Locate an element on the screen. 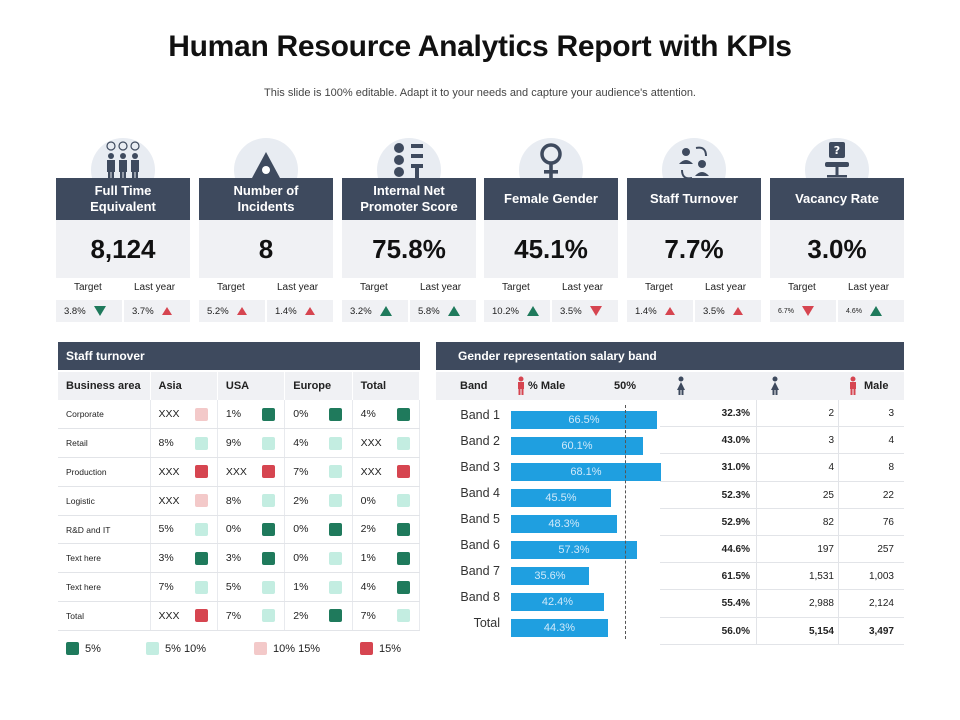 Image resolution: width=960 pixels, height=720 pixels. gender-header: Gender representation salary band is located at coordinates (670, 356).